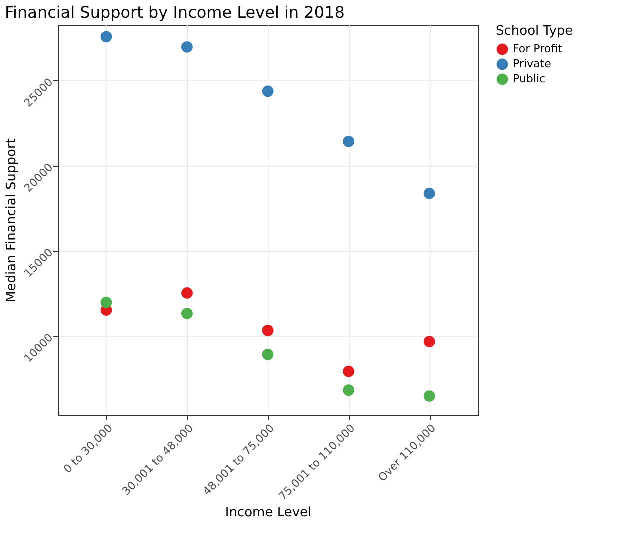  Describe the element at coordinates (175, 12) in the screenshot. I see `chart-title: Financial Support by Income Level in 2018` at that location.